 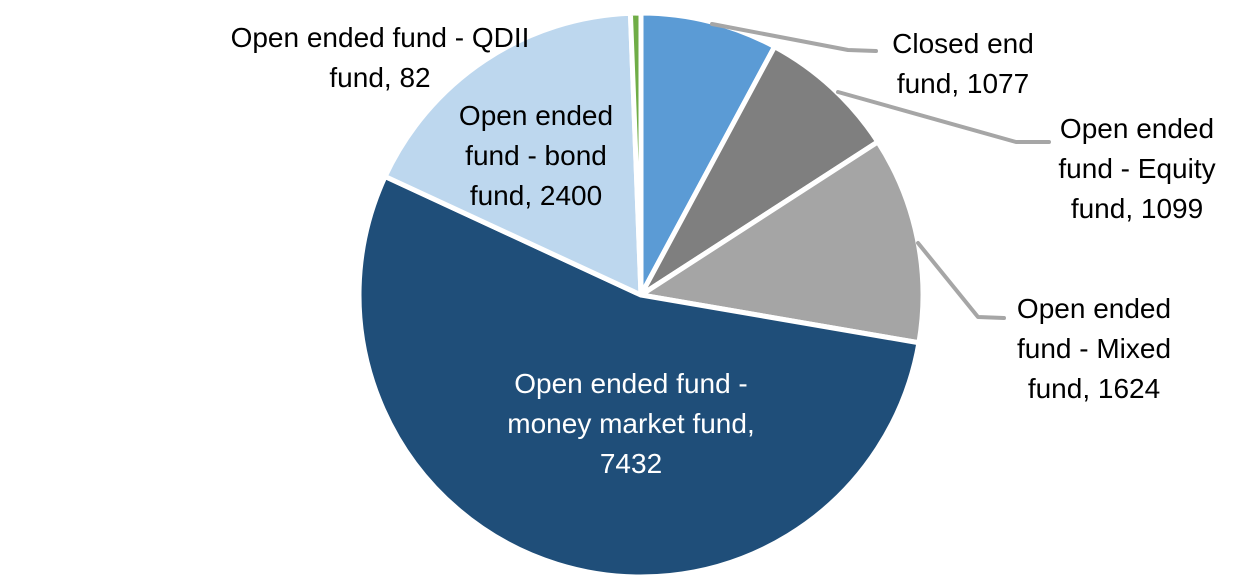 I want to click on data-label-line: fund, 2400, so click(x=536, y=195).